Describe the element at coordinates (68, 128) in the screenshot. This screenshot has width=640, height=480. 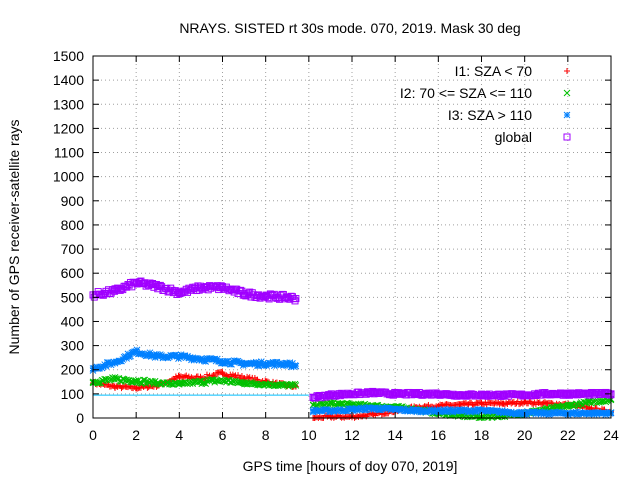
I see `y-tick-label: 1200` at that location.